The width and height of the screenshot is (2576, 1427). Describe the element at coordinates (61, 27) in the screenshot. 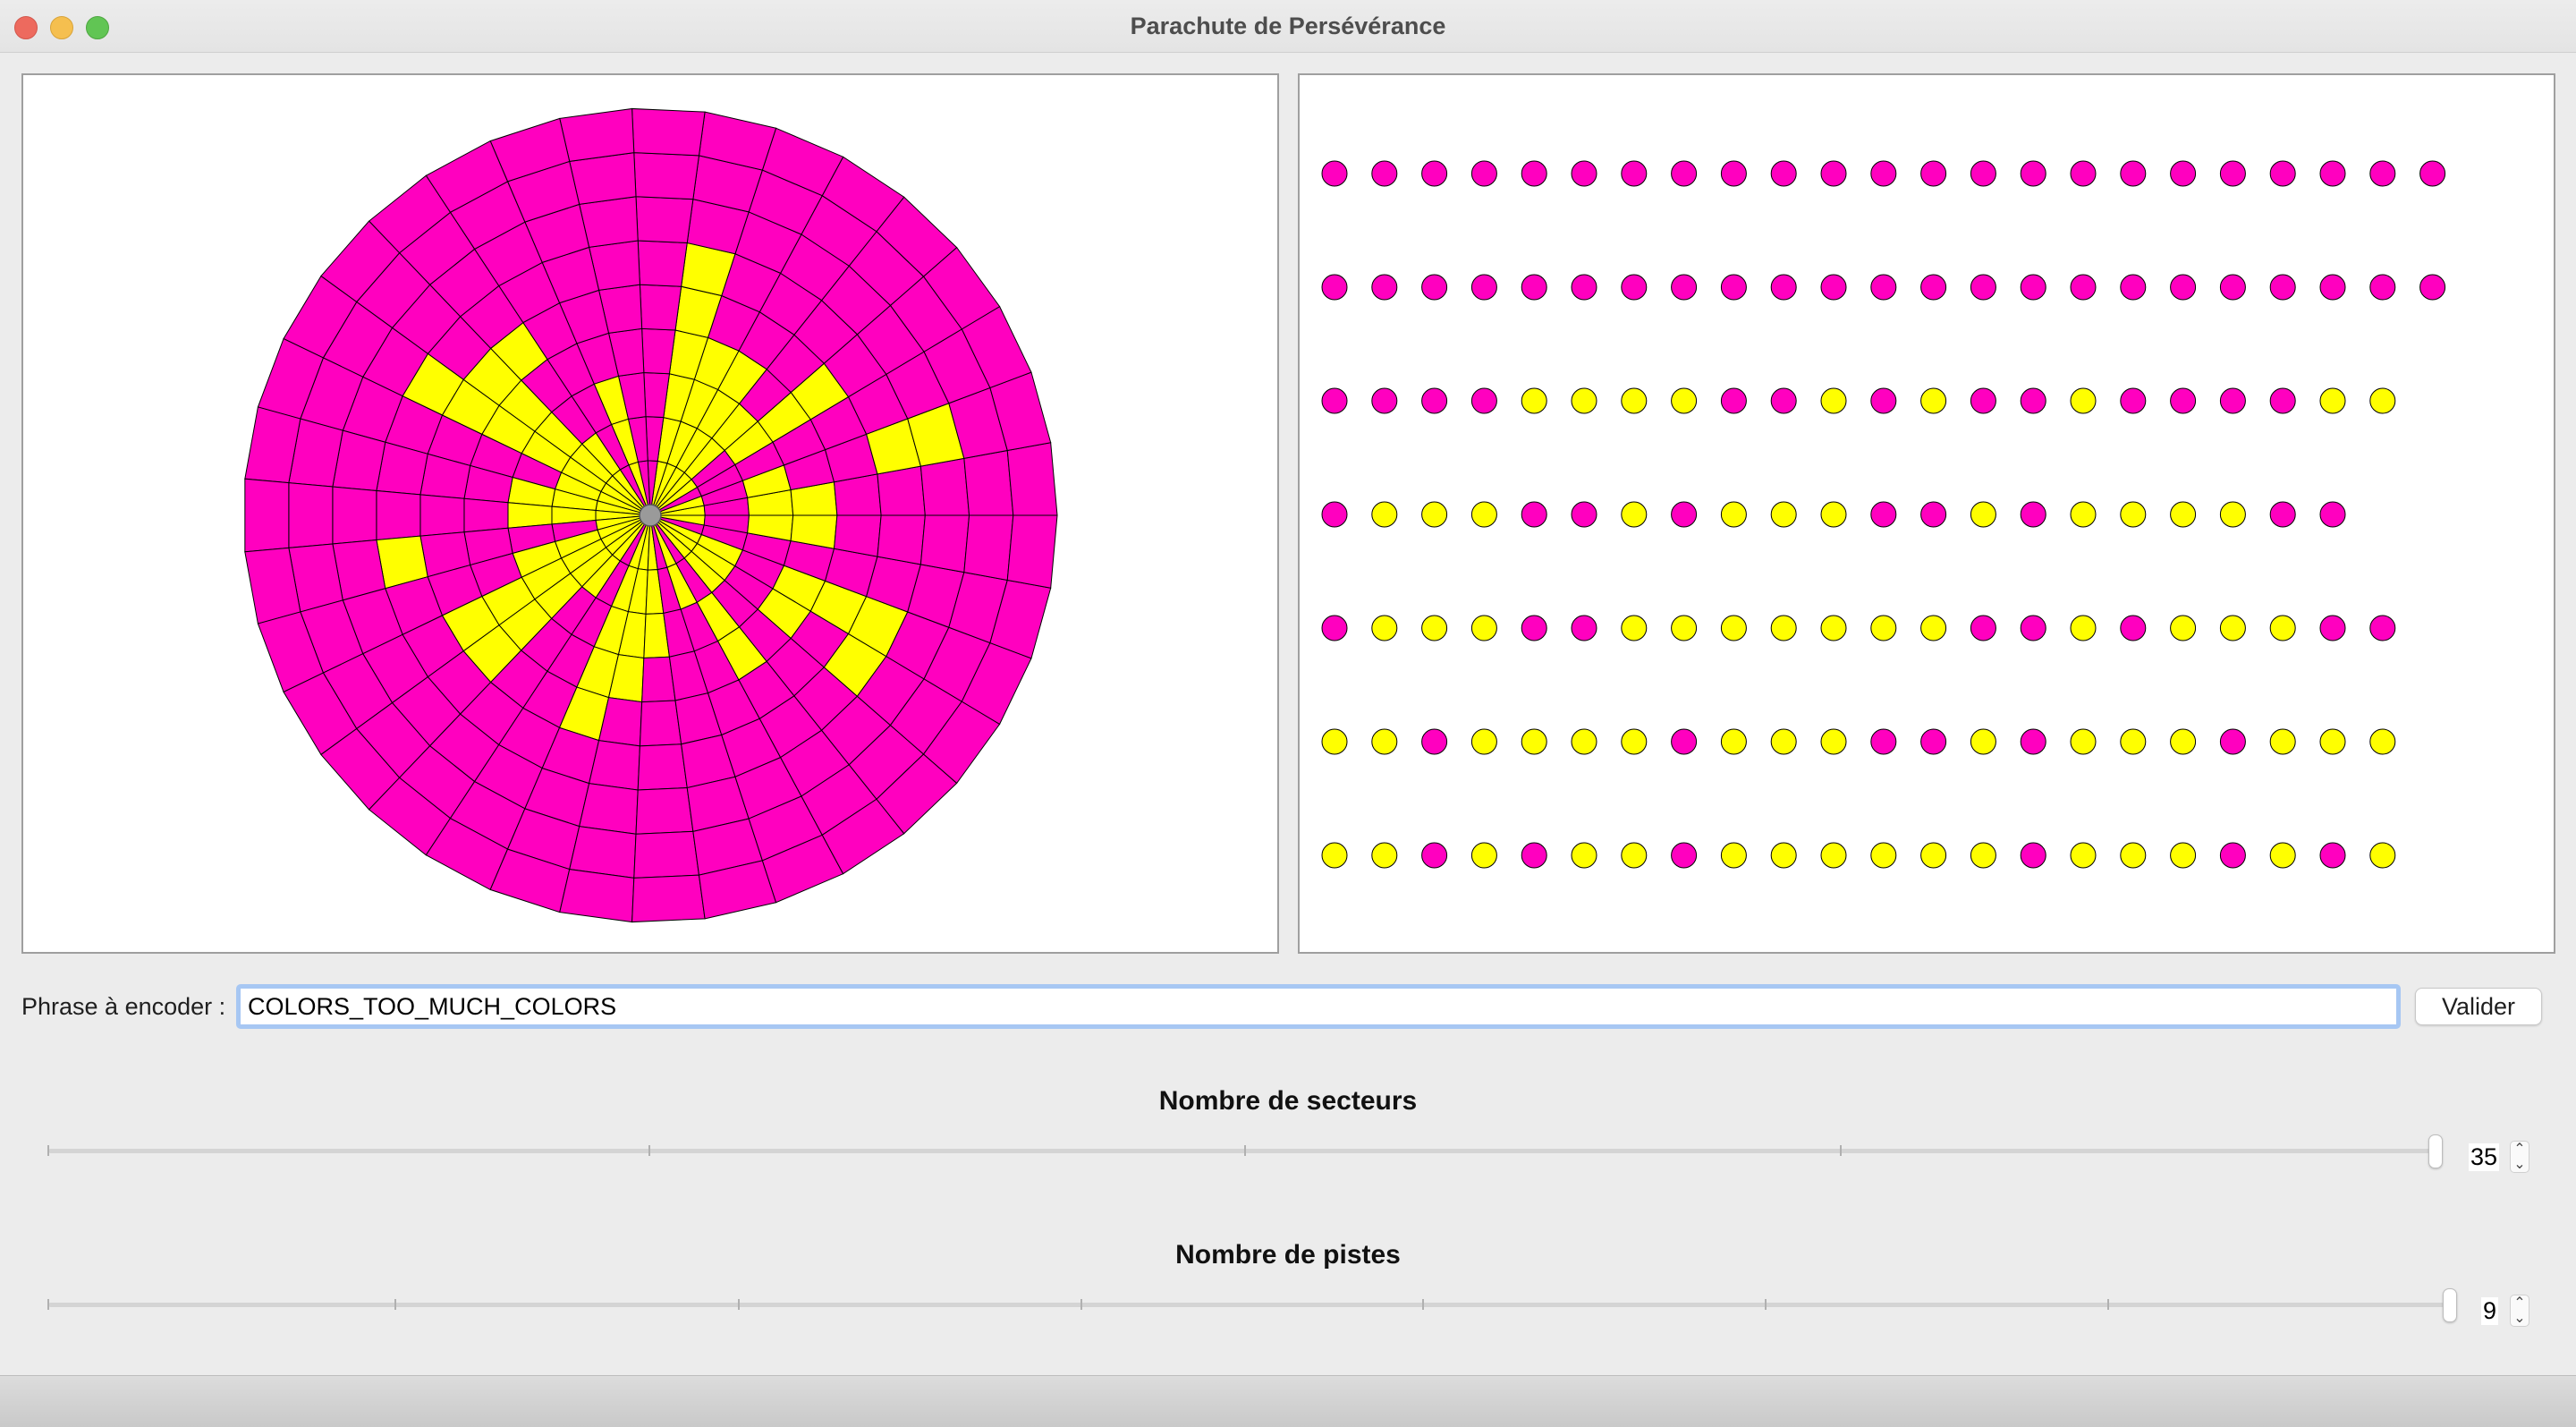

I see `minimize-window-button` at that location.